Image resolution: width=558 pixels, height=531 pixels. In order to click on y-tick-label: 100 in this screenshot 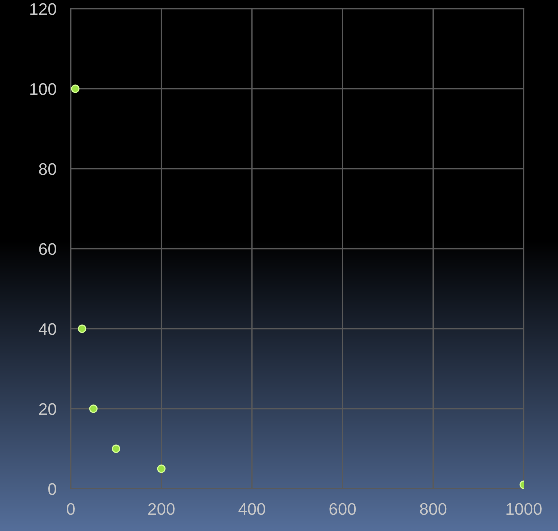, I will do `click(43, 89)`.